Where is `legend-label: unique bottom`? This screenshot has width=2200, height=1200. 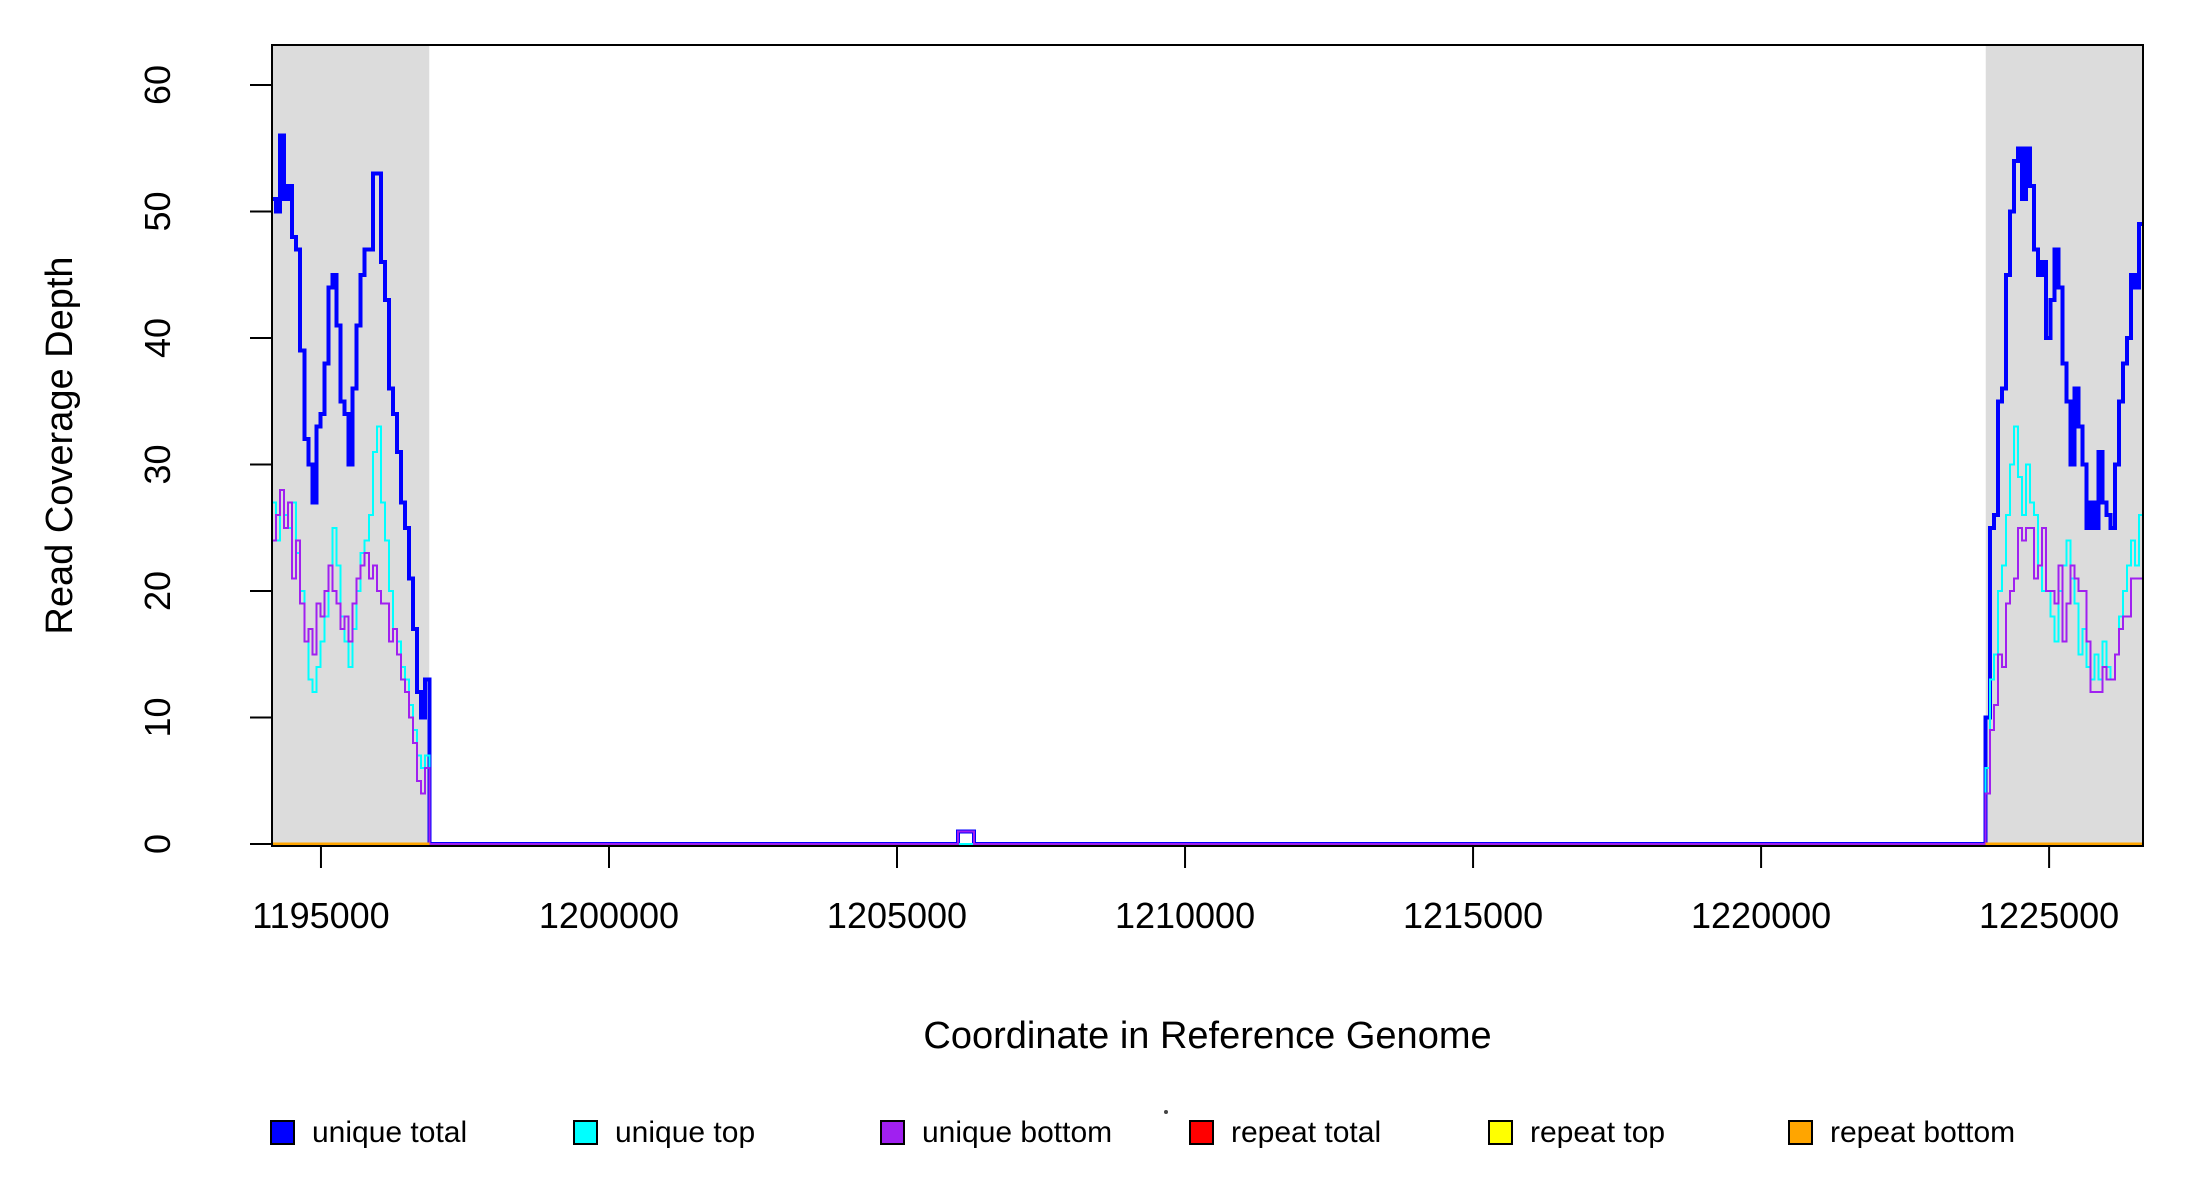 legend-label: unique bottom is located at coordinates (1017, 1132).